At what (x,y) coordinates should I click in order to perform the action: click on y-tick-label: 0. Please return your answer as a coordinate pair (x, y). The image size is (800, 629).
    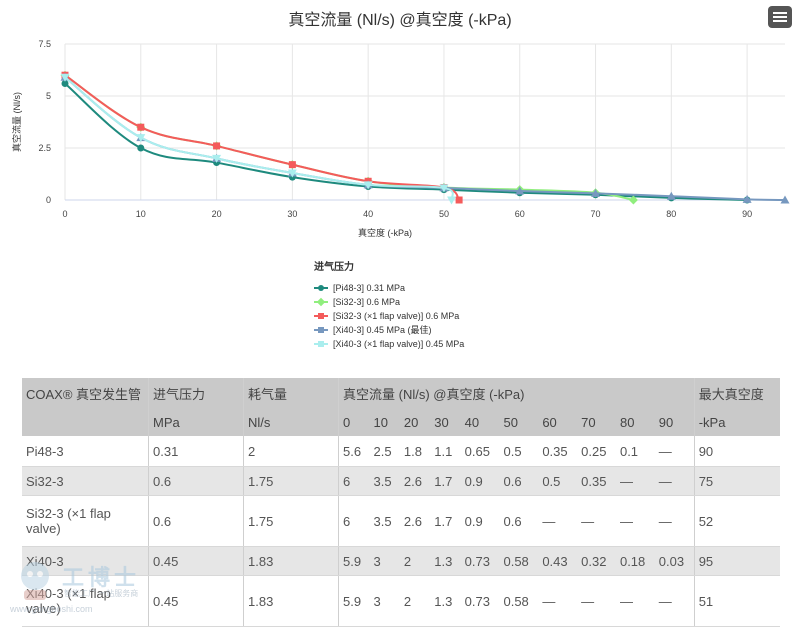
    Looking at the image, I should click on (48, 200).